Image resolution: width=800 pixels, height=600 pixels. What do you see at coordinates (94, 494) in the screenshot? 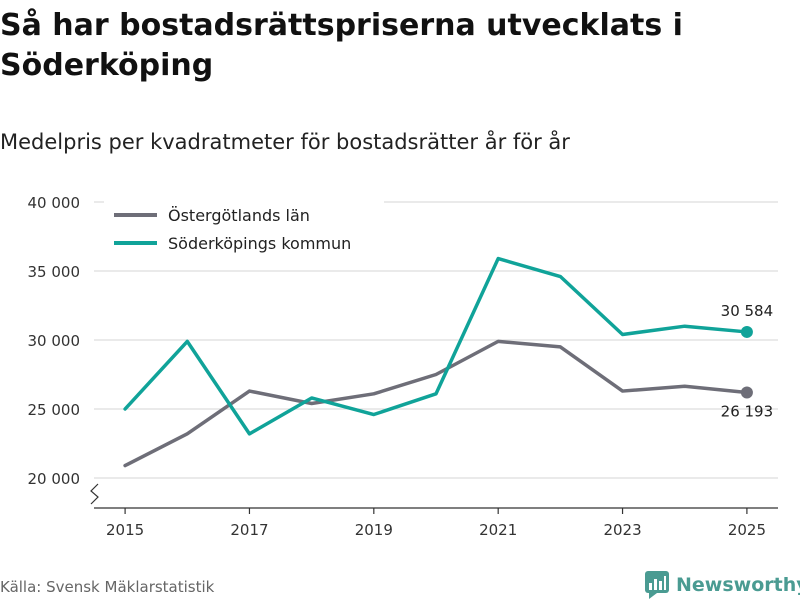
I see `axis-break-marker` at bounding box center [94, 494].